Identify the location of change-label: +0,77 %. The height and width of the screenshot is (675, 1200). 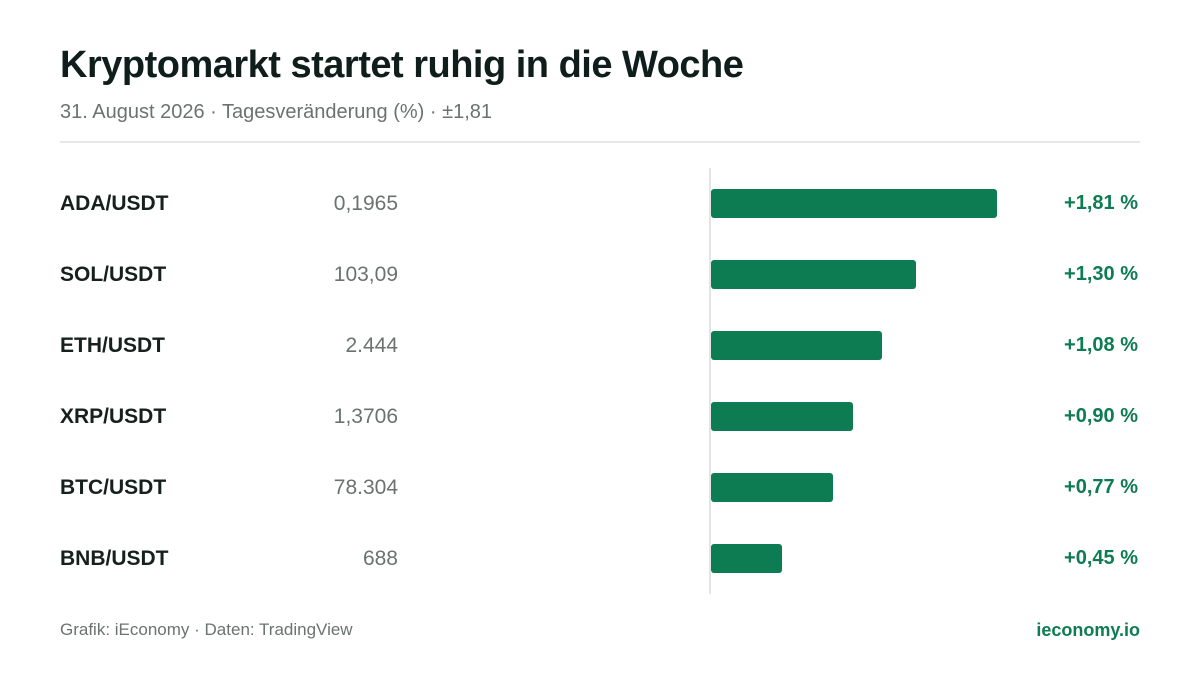
(1101, 487).